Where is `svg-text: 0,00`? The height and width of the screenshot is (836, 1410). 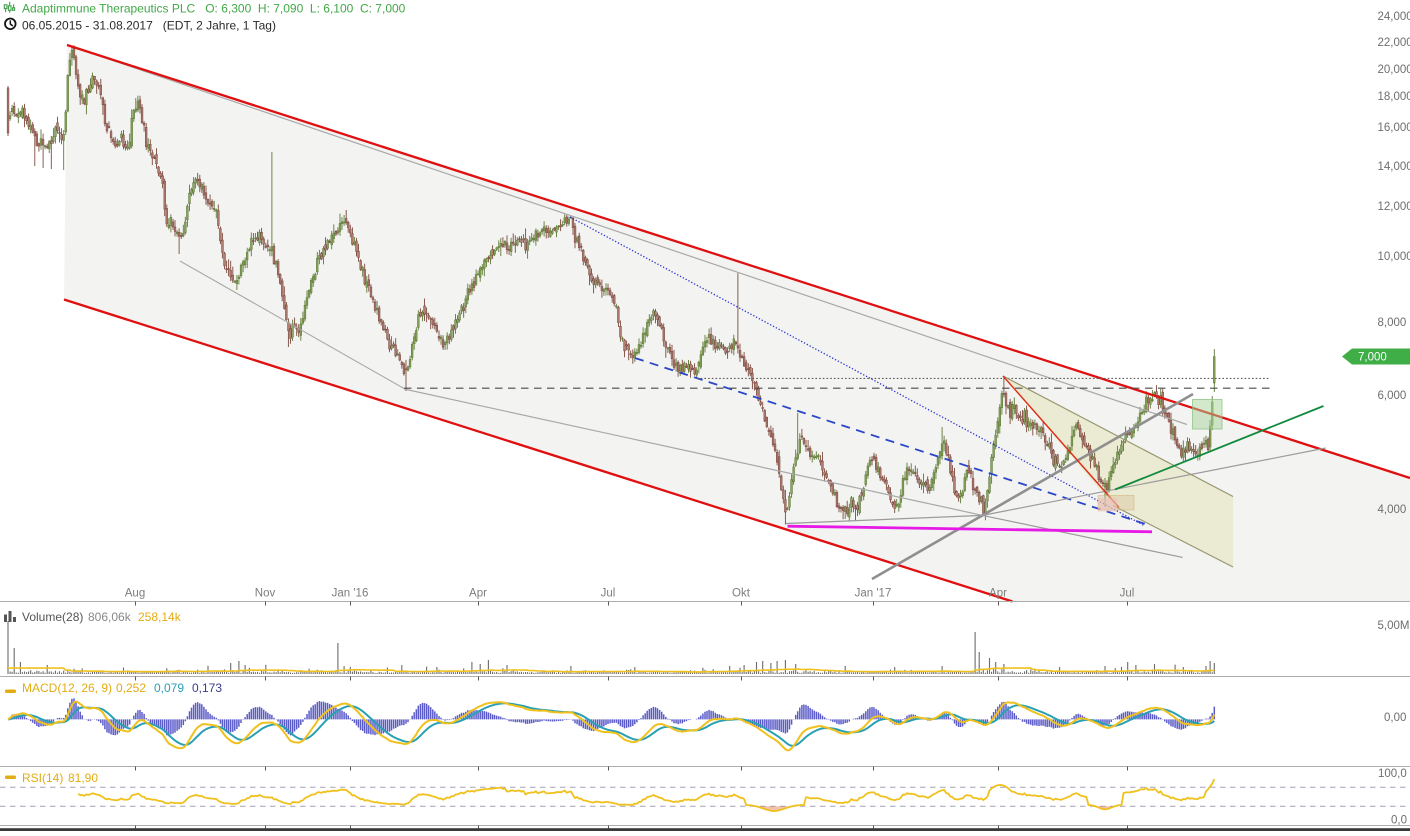 svg-text: 0,00 is located at coordinates (1395, 718).